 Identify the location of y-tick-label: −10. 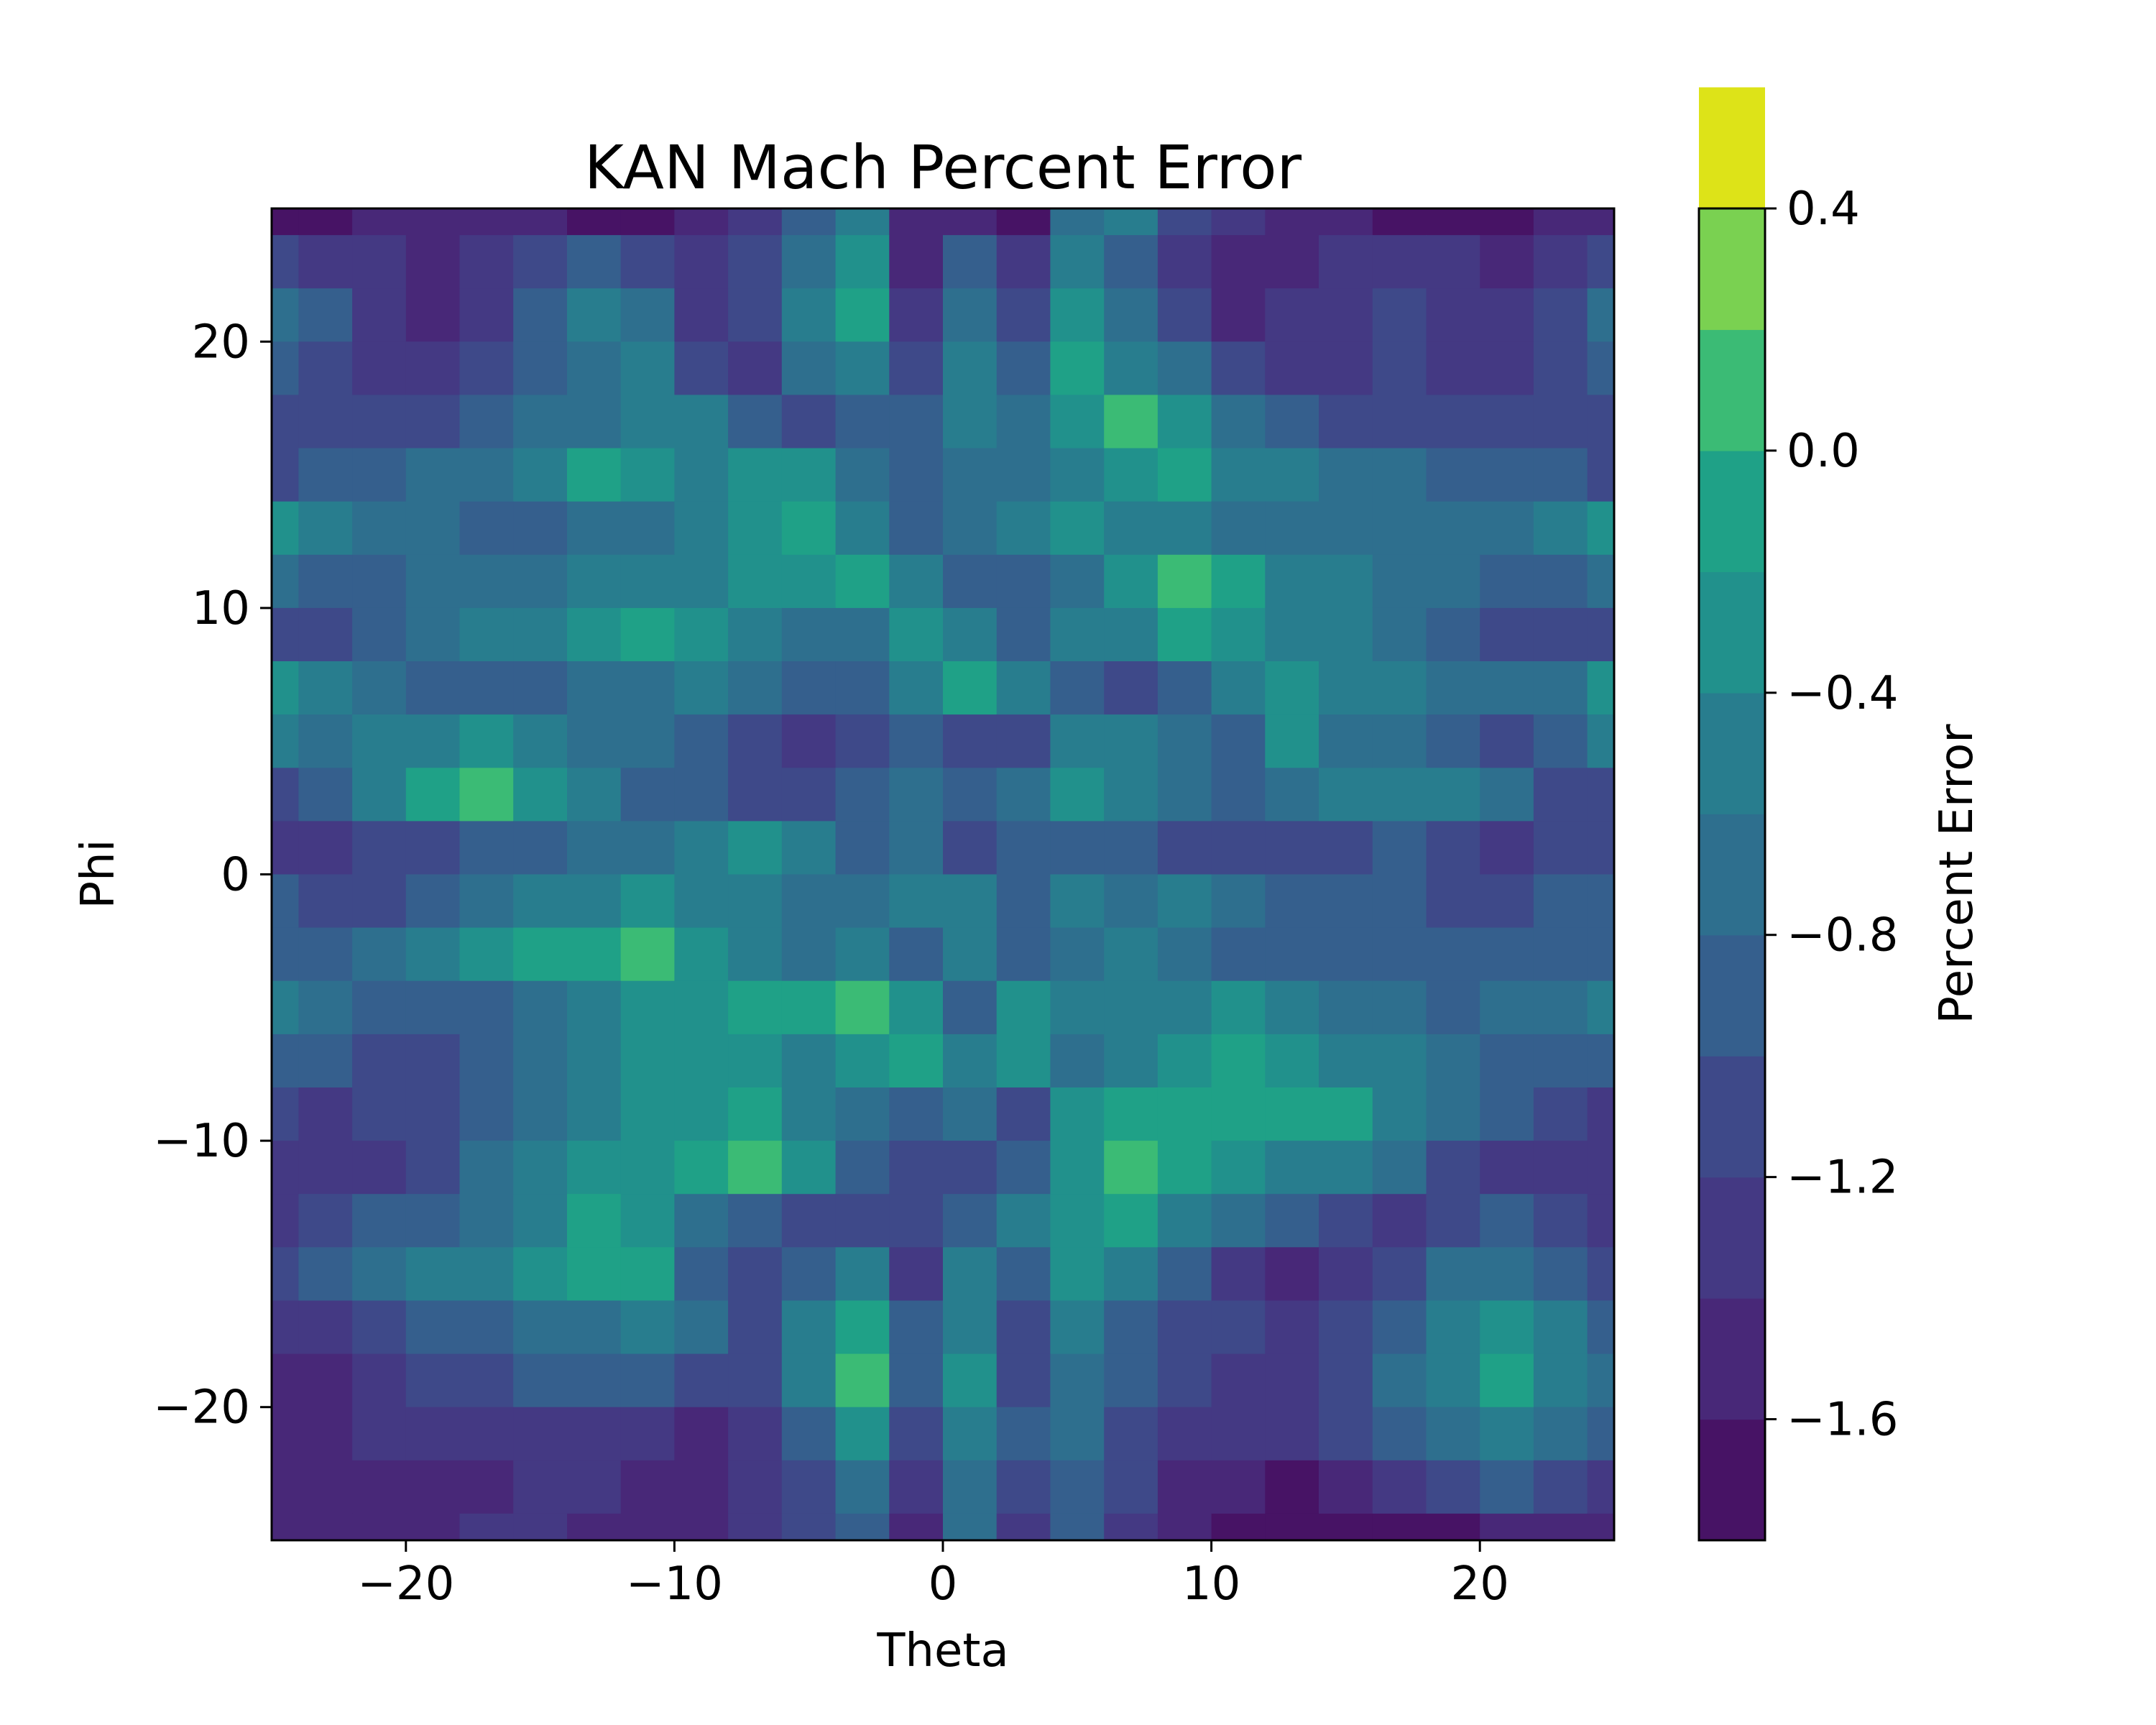
(201, 1141).